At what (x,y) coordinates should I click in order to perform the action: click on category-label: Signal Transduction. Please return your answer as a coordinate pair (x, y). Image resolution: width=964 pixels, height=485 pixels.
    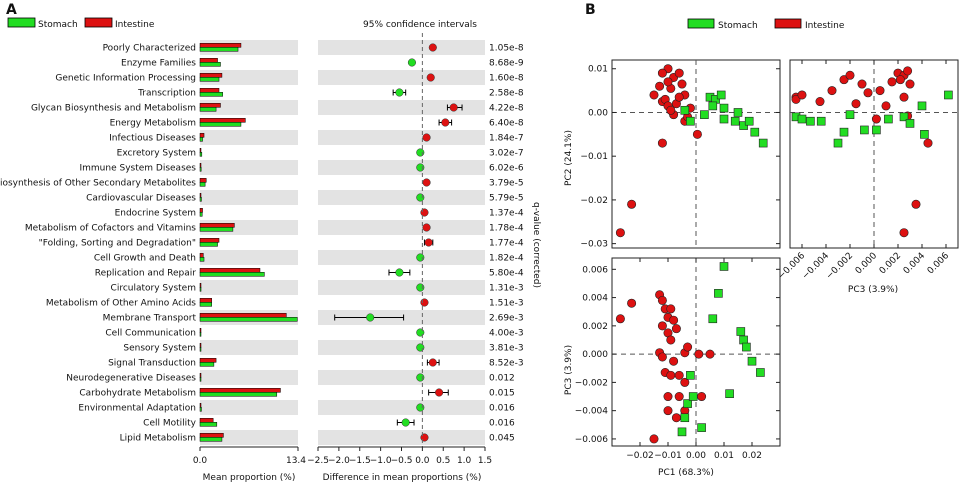
    Looking at the image, I should click on (152, 364).